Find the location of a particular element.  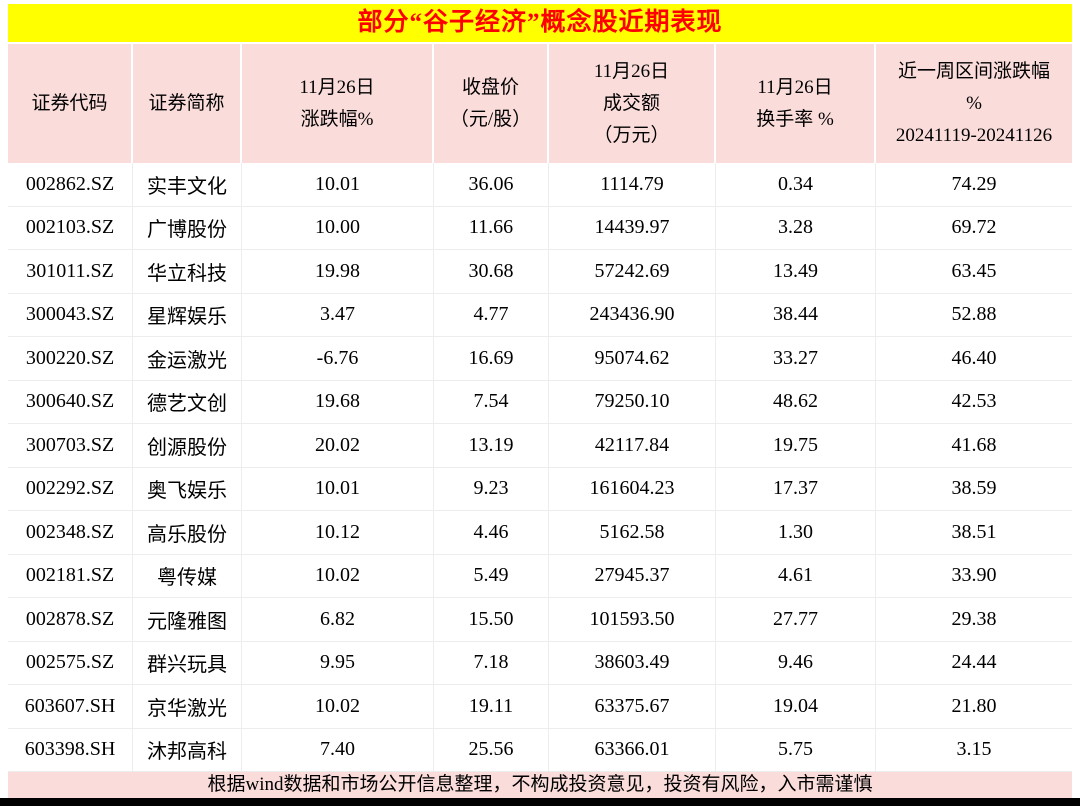

cell-weekly-change: 41.68 is located at coordinates (974, 444).